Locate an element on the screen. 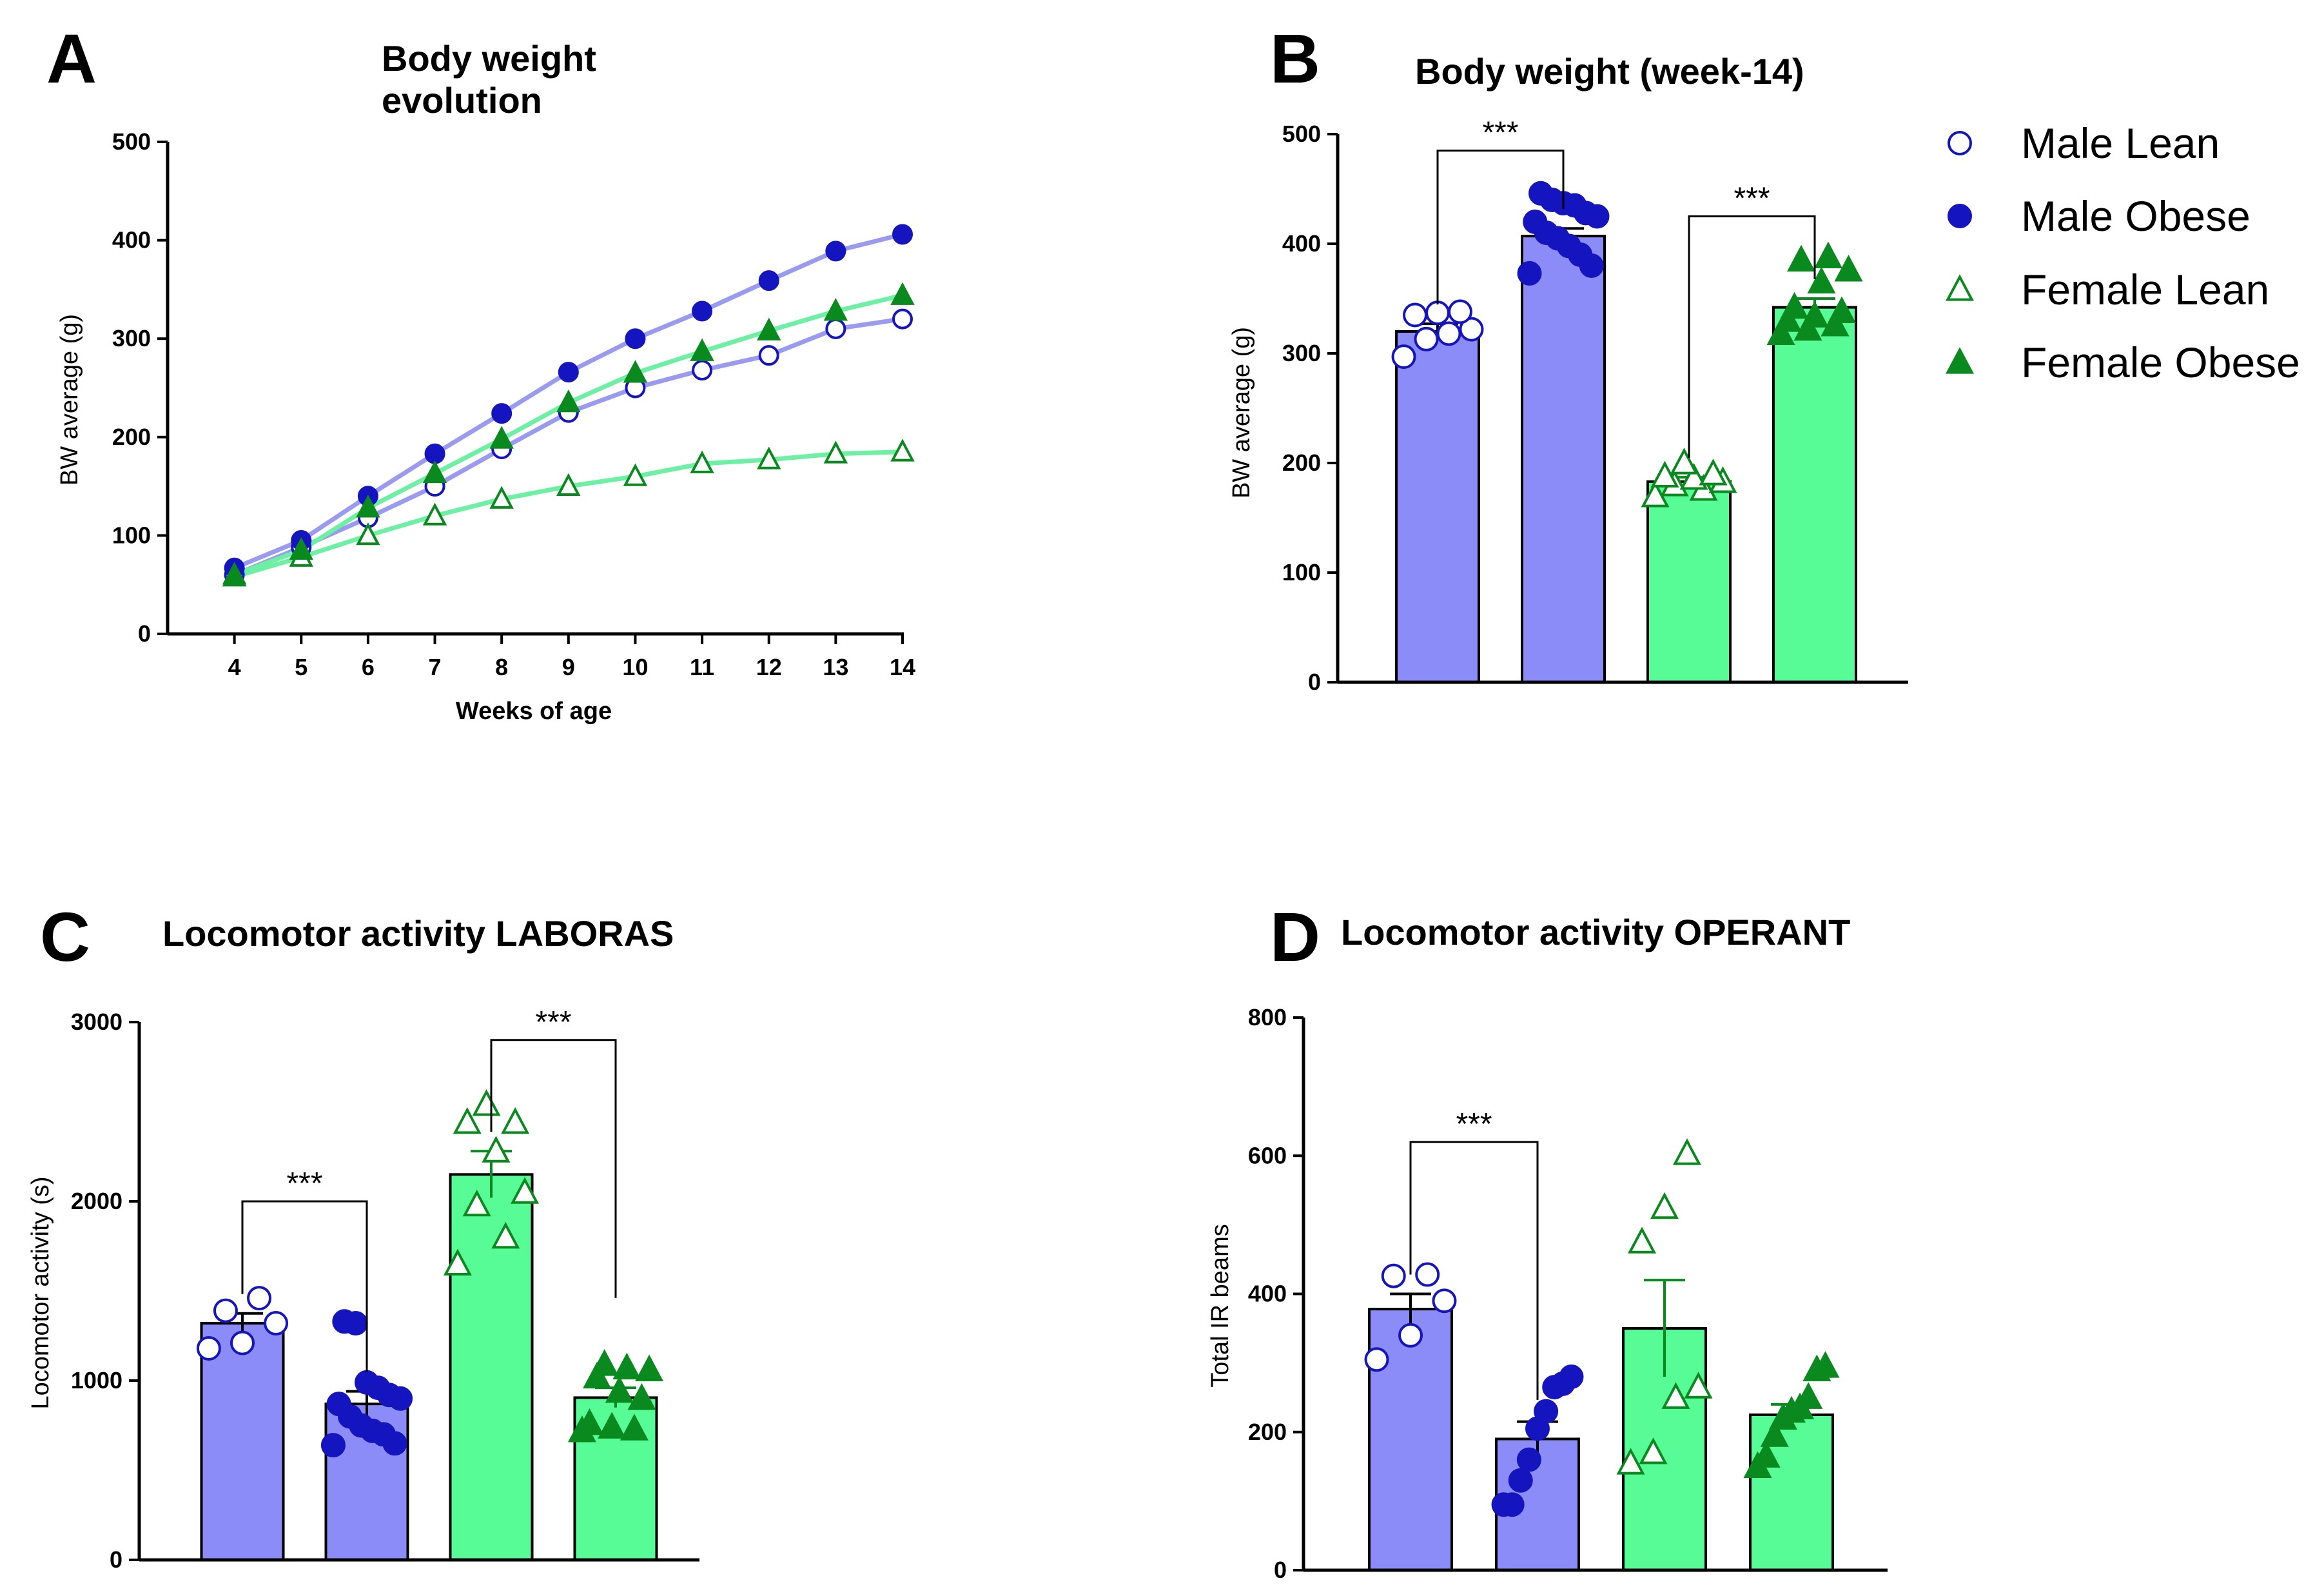  panel-b-y-tick-label: 400 is located at coordinates (1301, 244).